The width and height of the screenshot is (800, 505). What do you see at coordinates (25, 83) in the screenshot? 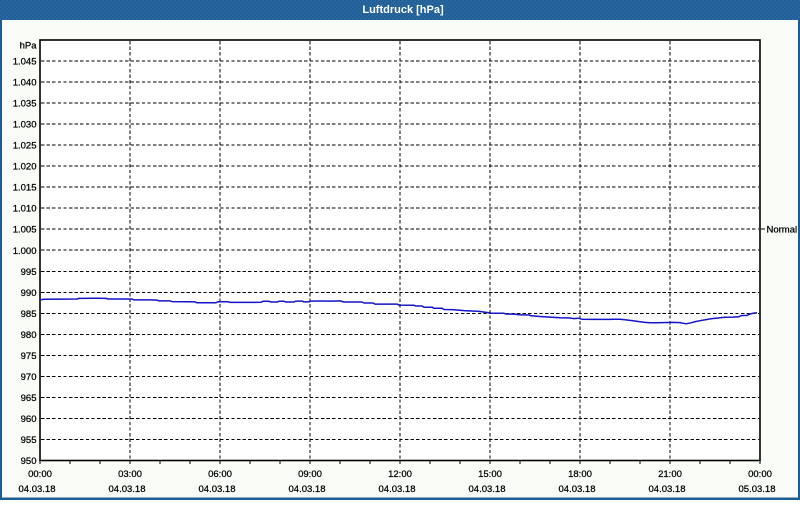
I see `svg-text: 1.040` at bounding box center [25, 83].